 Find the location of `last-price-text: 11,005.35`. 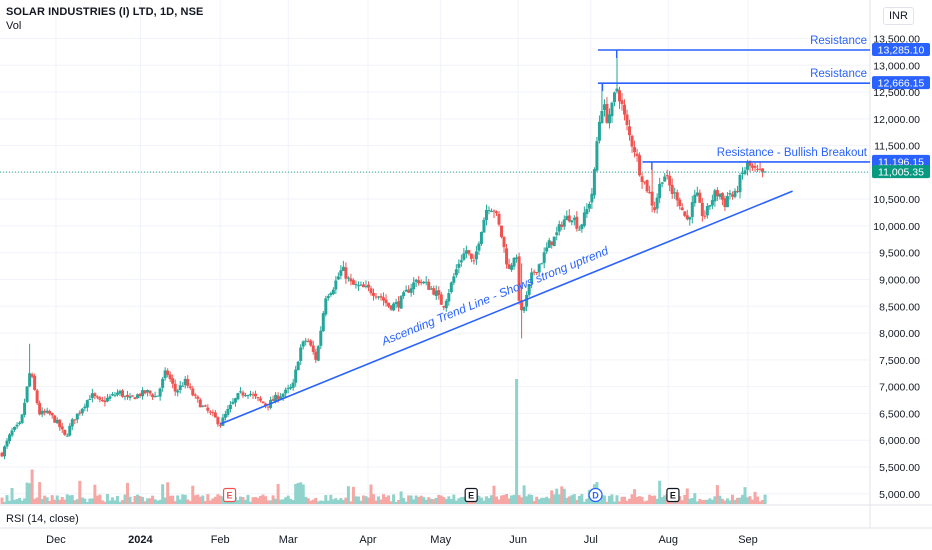

last-price-text: 11,005.35 is located at coordinates (901, 173).